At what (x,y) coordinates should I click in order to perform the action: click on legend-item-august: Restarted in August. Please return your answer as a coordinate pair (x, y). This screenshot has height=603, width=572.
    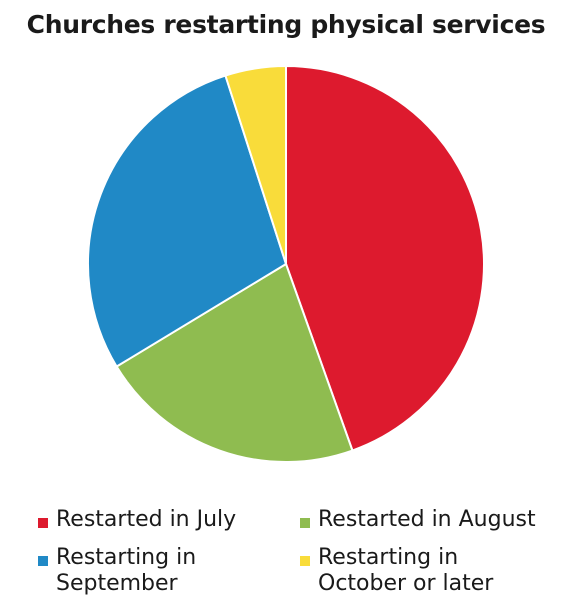
    Looking at the image, I should click on (418, 520).